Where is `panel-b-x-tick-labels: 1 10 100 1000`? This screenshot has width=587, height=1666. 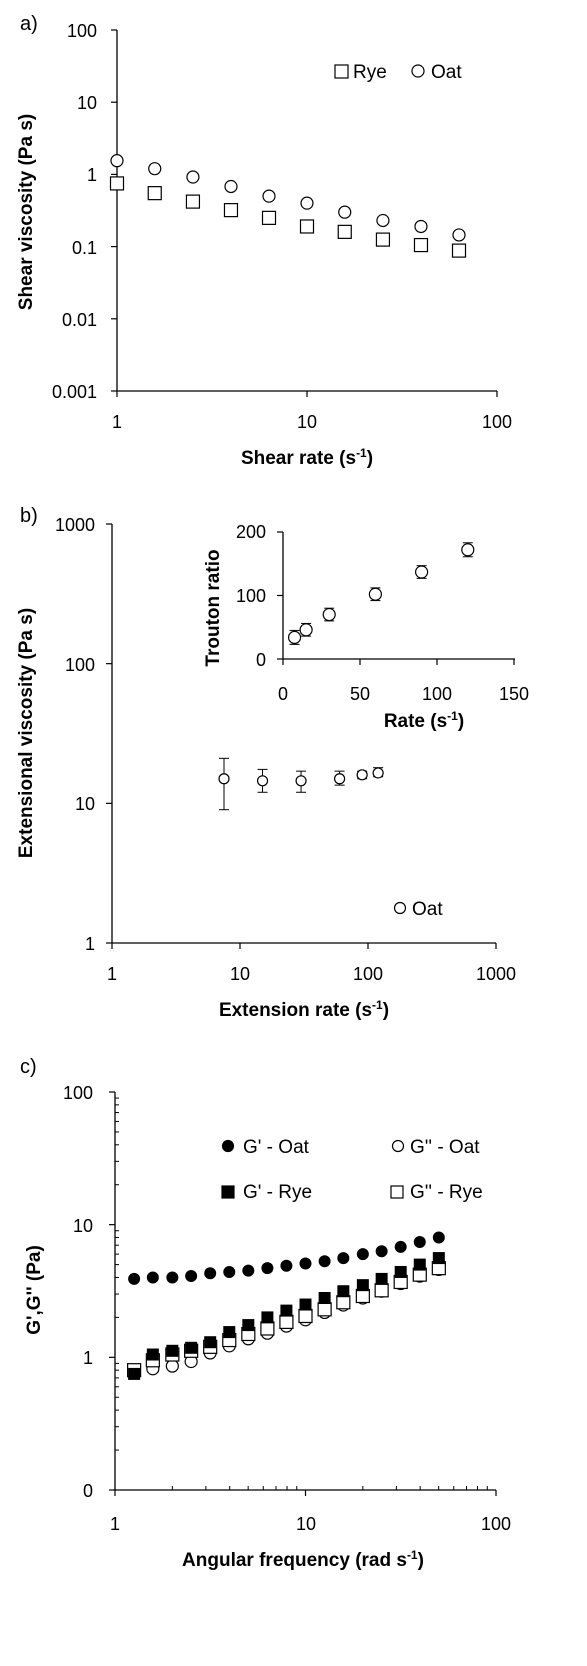
panel-b-x-tick-labels: 1 10 100 1000 is located at coordinates (311, 974).